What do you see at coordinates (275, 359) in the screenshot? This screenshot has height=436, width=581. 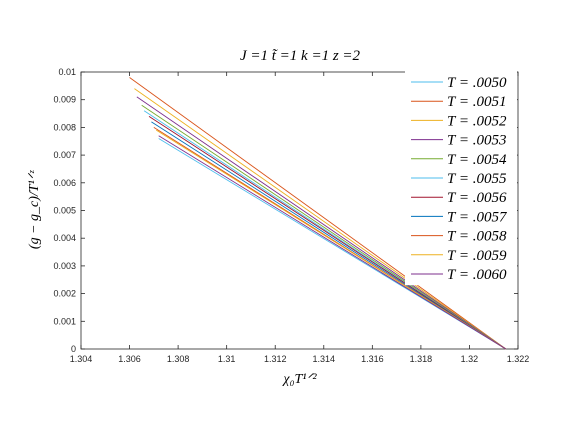 I see `x-tick-label: 1.312` at bounding box center [275, 359].